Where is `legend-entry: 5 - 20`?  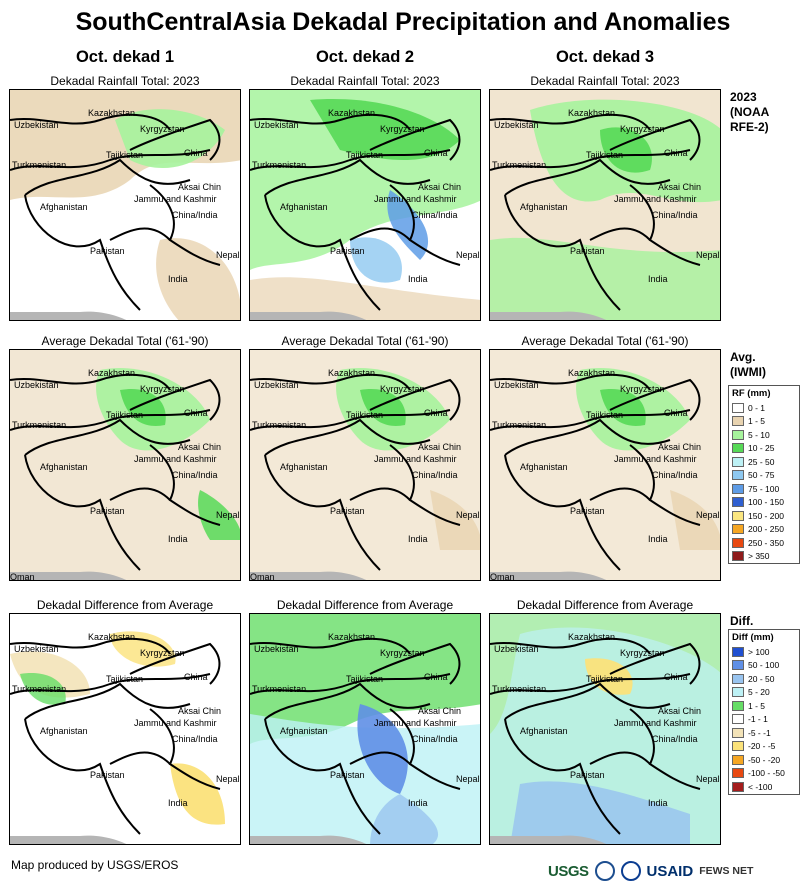 legend-entry: 5 - 20 is located at coordinates (764, 693).